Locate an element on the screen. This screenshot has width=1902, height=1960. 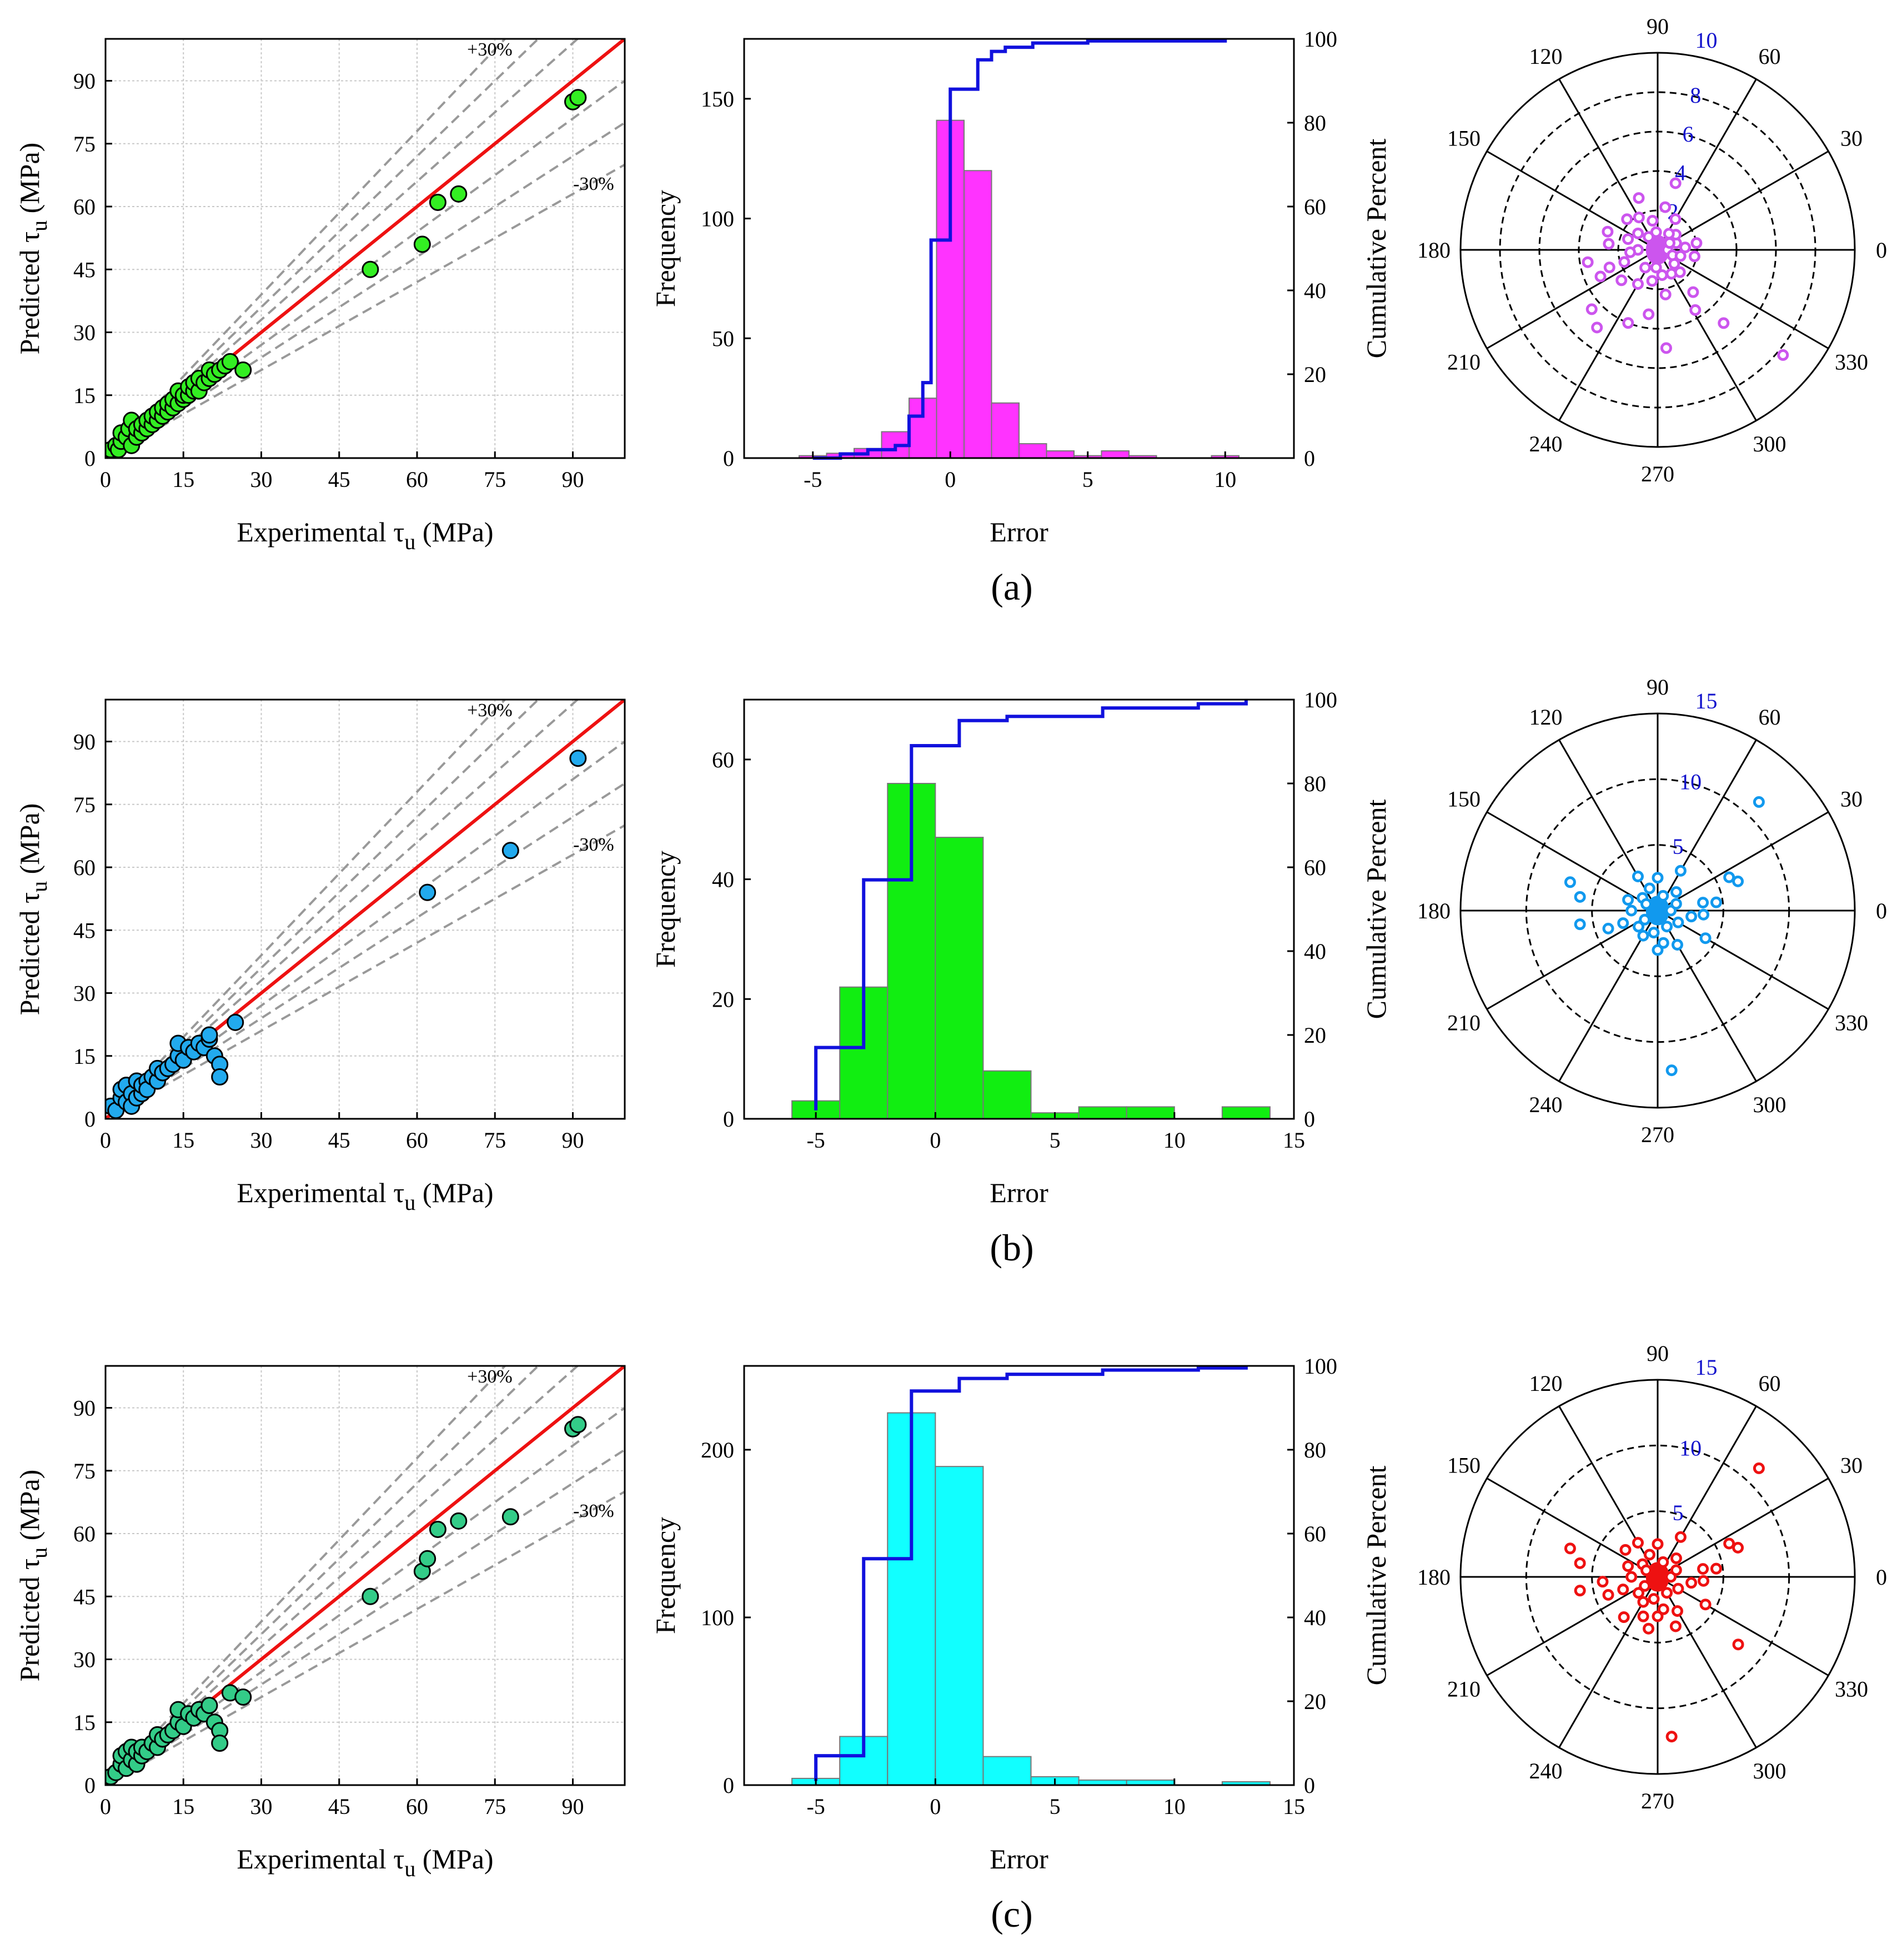
y-axis-label: Predicted τu (MPa) is located at coordinates (33, 249).